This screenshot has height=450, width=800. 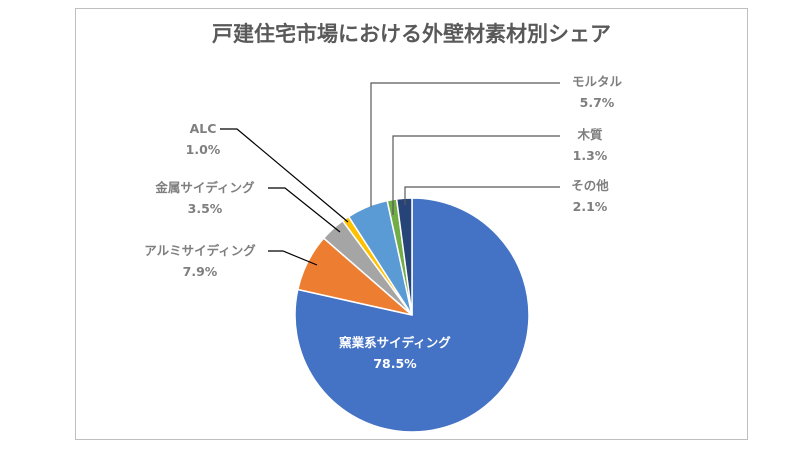 What do you see at coordinates (204, 187) in the screenshot?
I see `slice-label-2: 金属サイディング` at bounding box center [204, 187].